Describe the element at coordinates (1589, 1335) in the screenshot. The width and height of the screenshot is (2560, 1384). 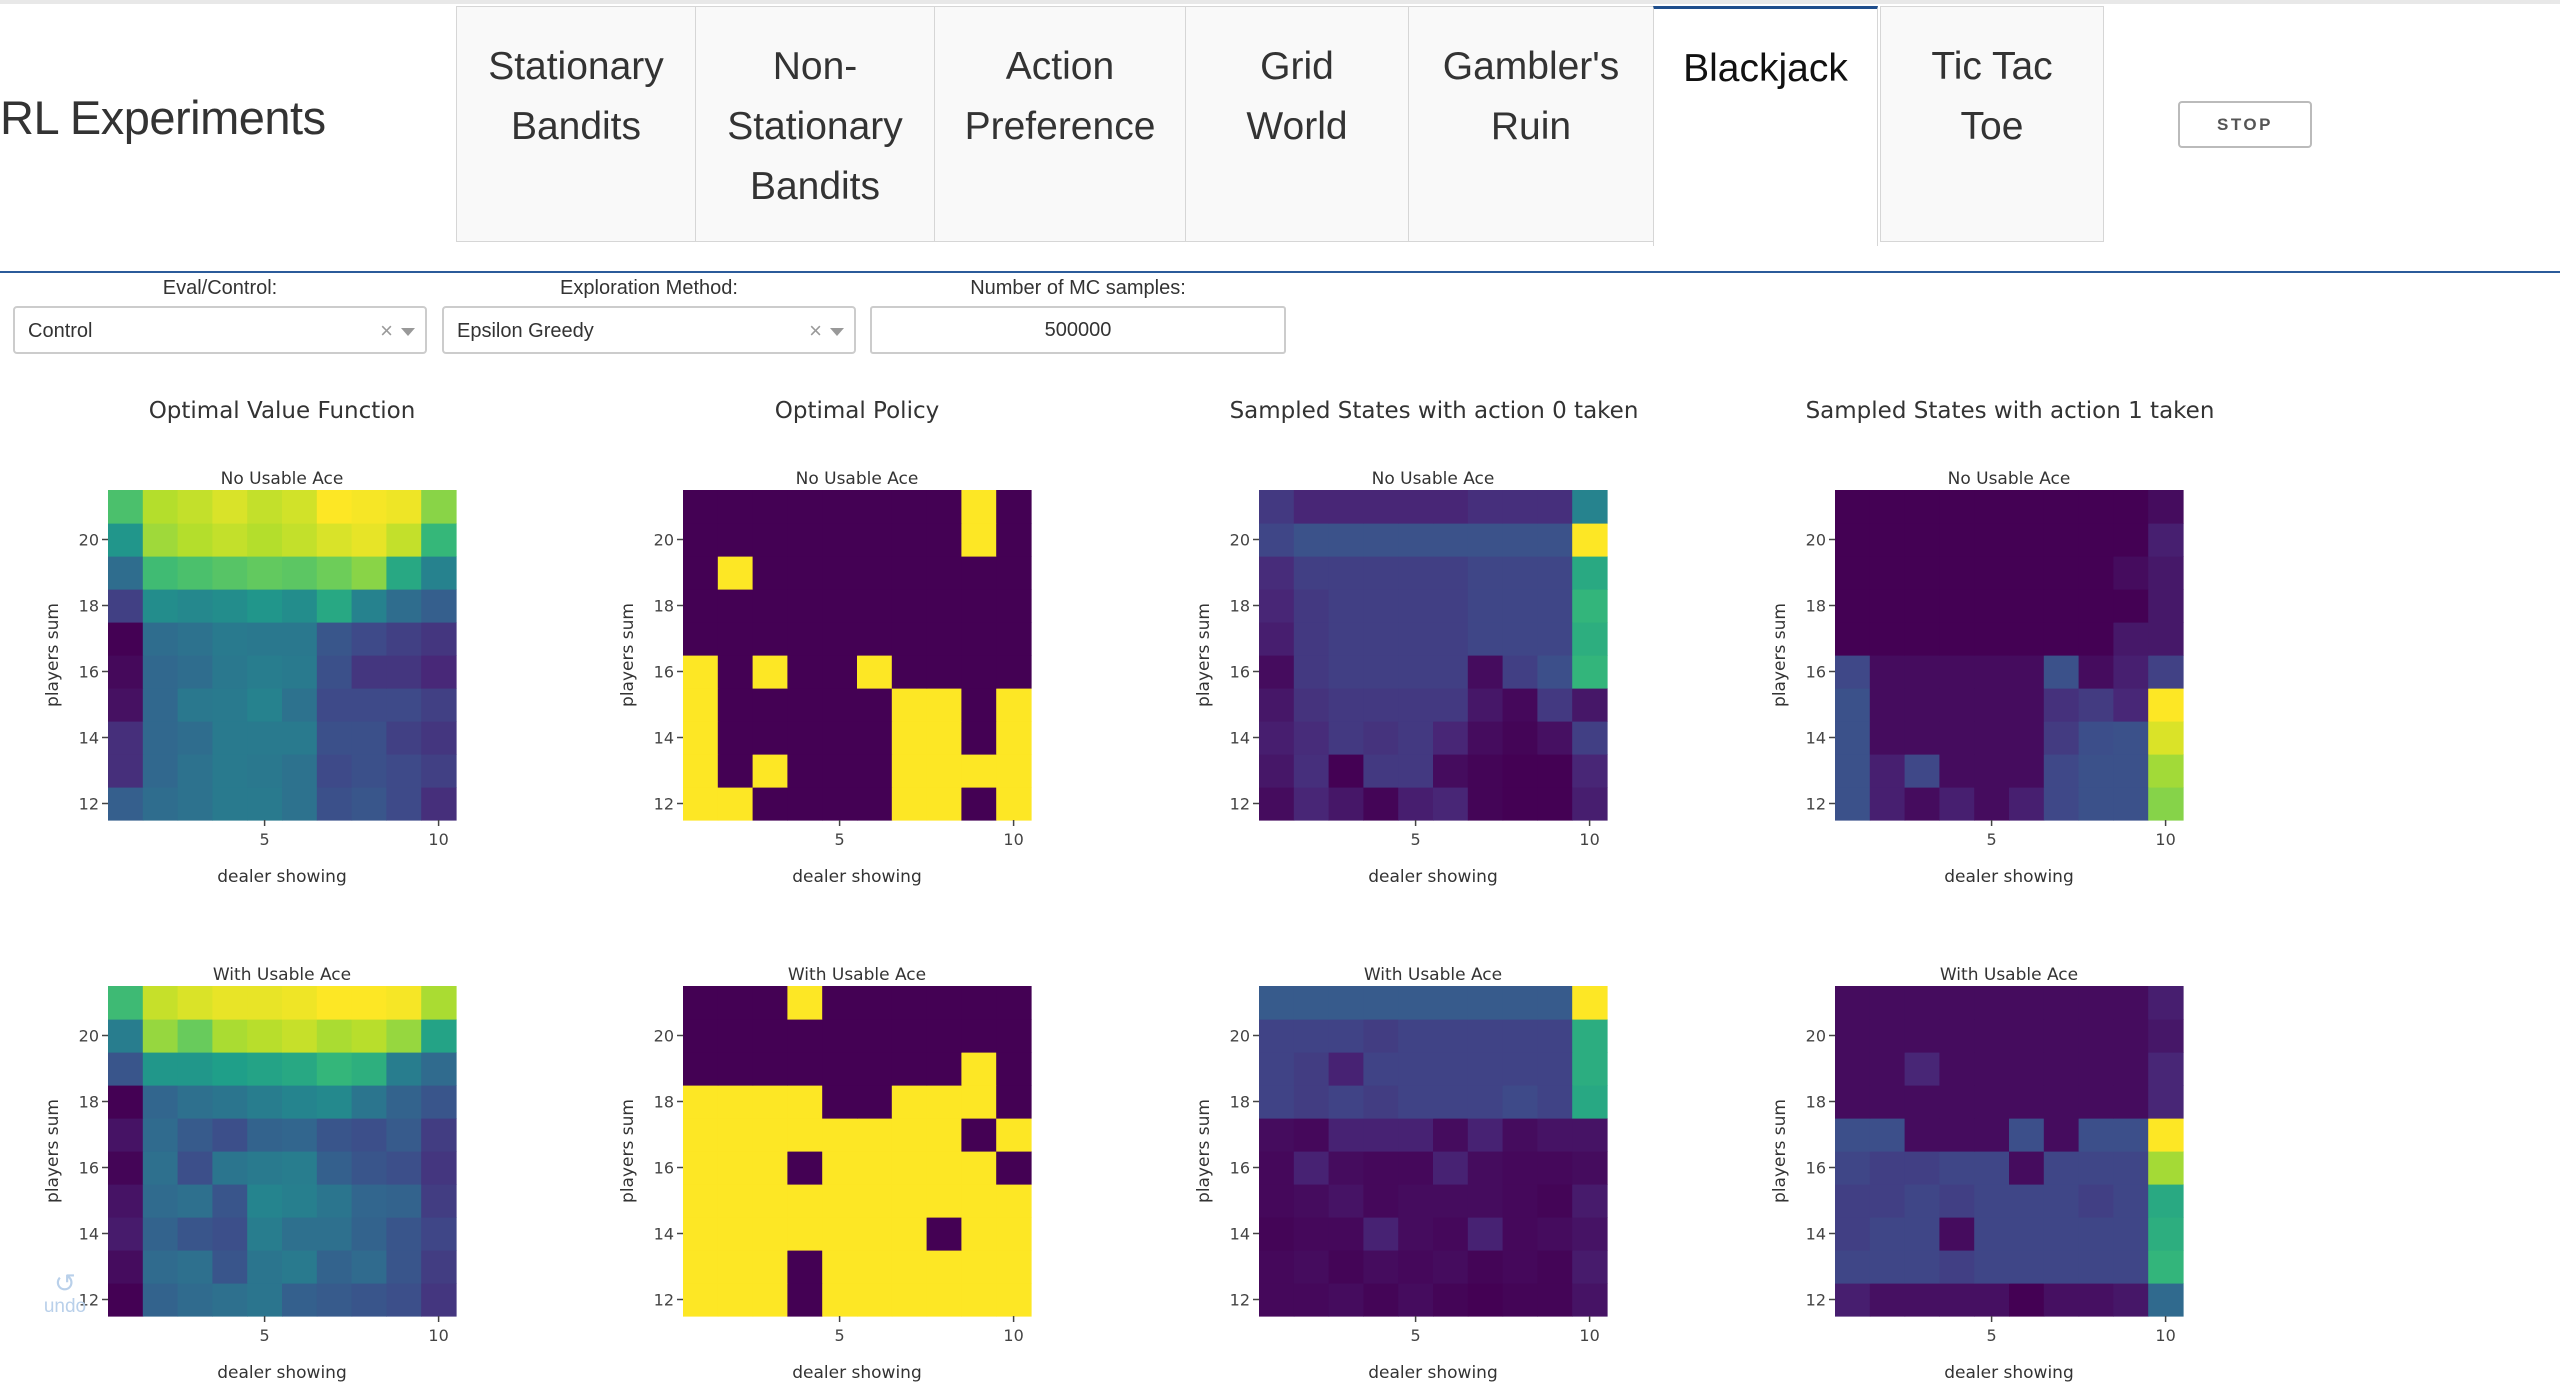
I see `x-tick-label: 10` at that location.